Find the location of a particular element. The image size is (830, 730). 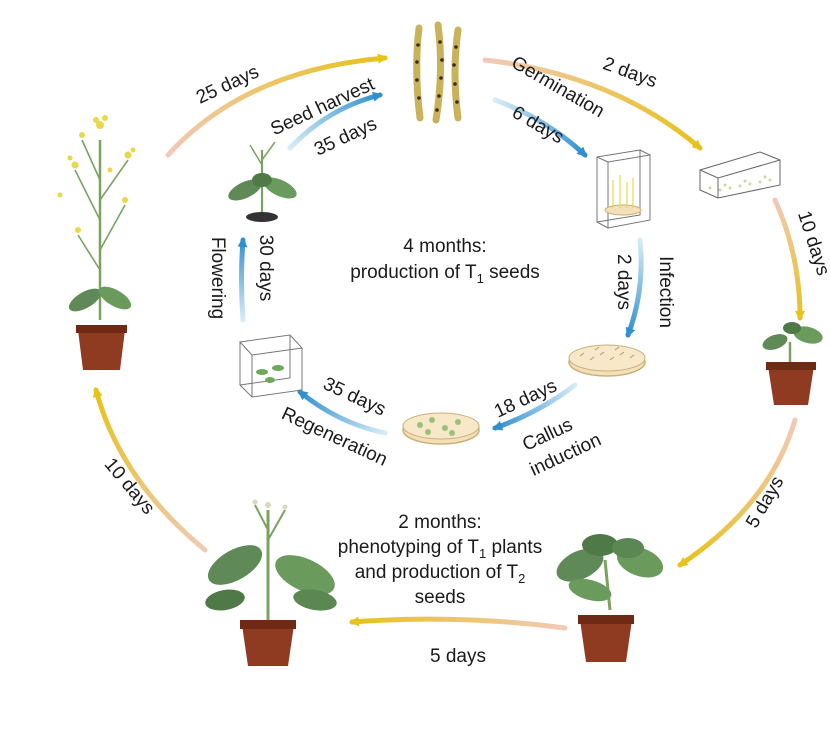

middle-line-1: 2 months: is located at coordinates (439, 522).